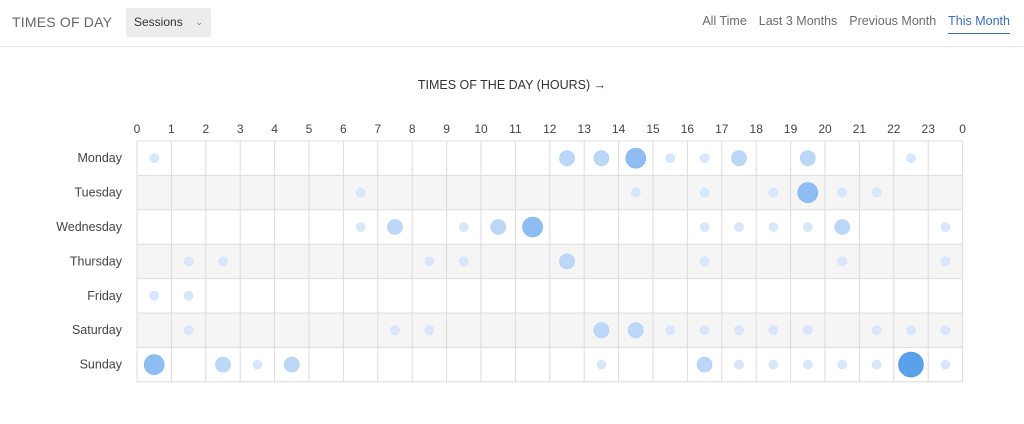  Describe the element at coordinates (722, 129) in the screenshot. I see `x-tick-label: 17` at that location.